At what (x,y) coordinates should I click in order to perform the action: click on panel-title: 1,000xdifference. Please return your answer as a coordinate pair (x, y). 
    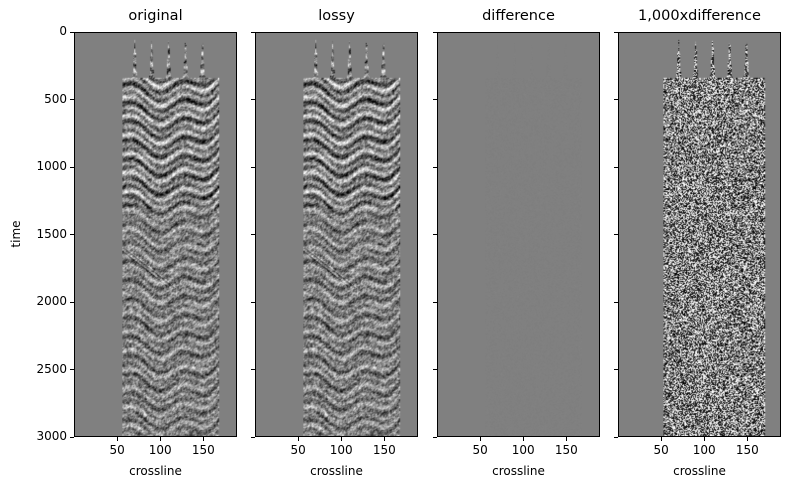
    Looking at the image, I should click on (699, 16).